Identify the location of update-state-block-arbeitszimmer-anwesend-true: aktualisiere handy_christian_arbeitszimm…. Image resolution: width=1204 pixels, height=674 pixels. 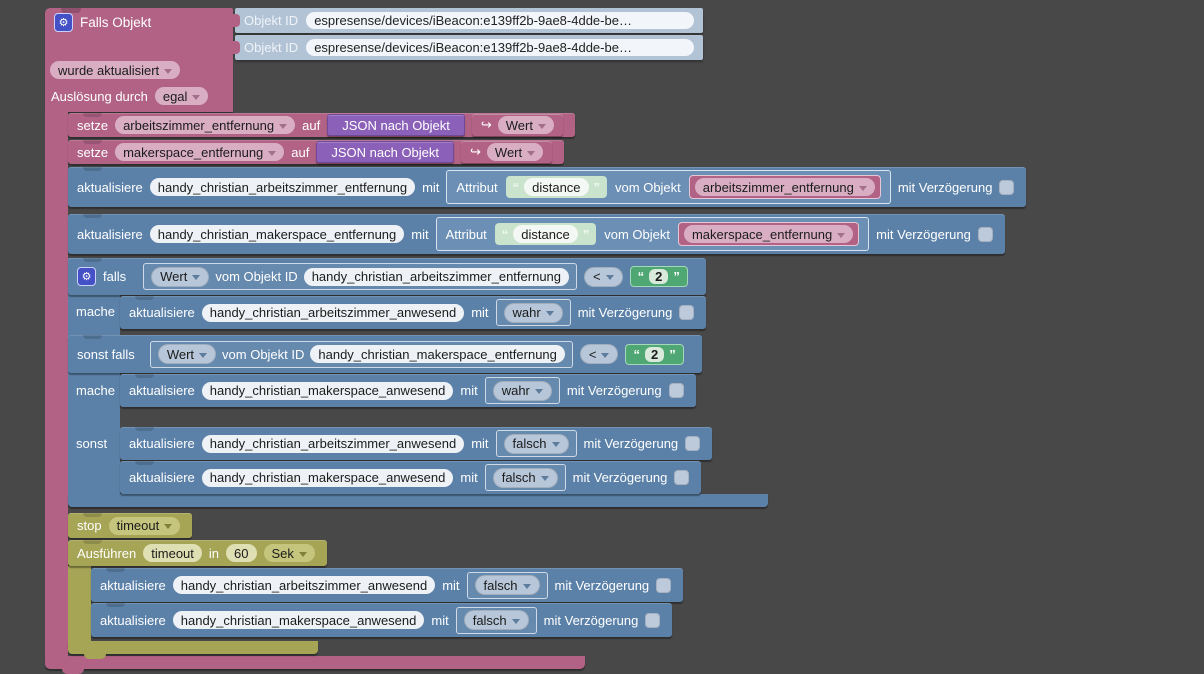
(413, 312).